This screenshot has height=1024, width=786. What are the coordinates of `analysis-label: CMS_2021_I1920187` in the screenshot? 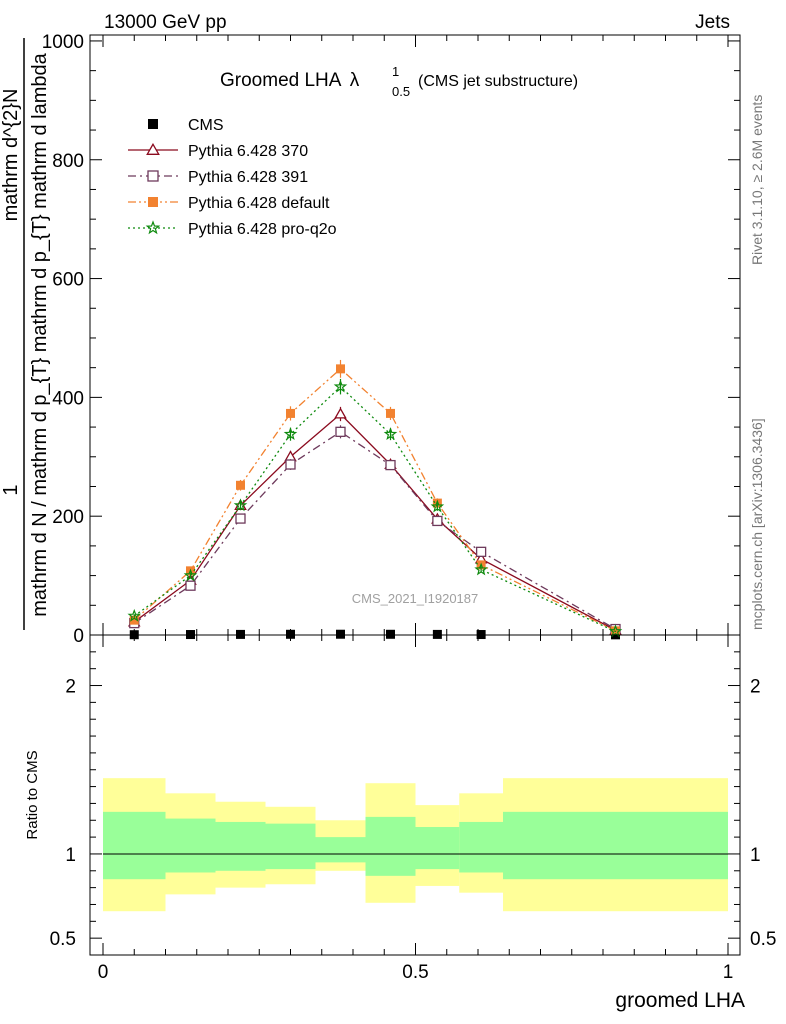 It's located at (415, 598).